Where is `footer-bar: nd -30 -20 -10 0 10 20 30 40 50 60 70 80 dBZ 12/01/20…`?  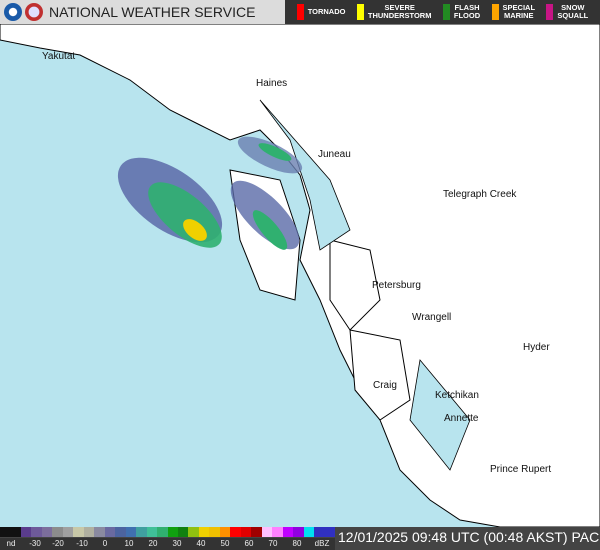 footer-bar: nd -30 -20 -10 0 10 20 30 40 50 60 70 80 dBZ 12/01/20… is located at coordinates (300, 538).